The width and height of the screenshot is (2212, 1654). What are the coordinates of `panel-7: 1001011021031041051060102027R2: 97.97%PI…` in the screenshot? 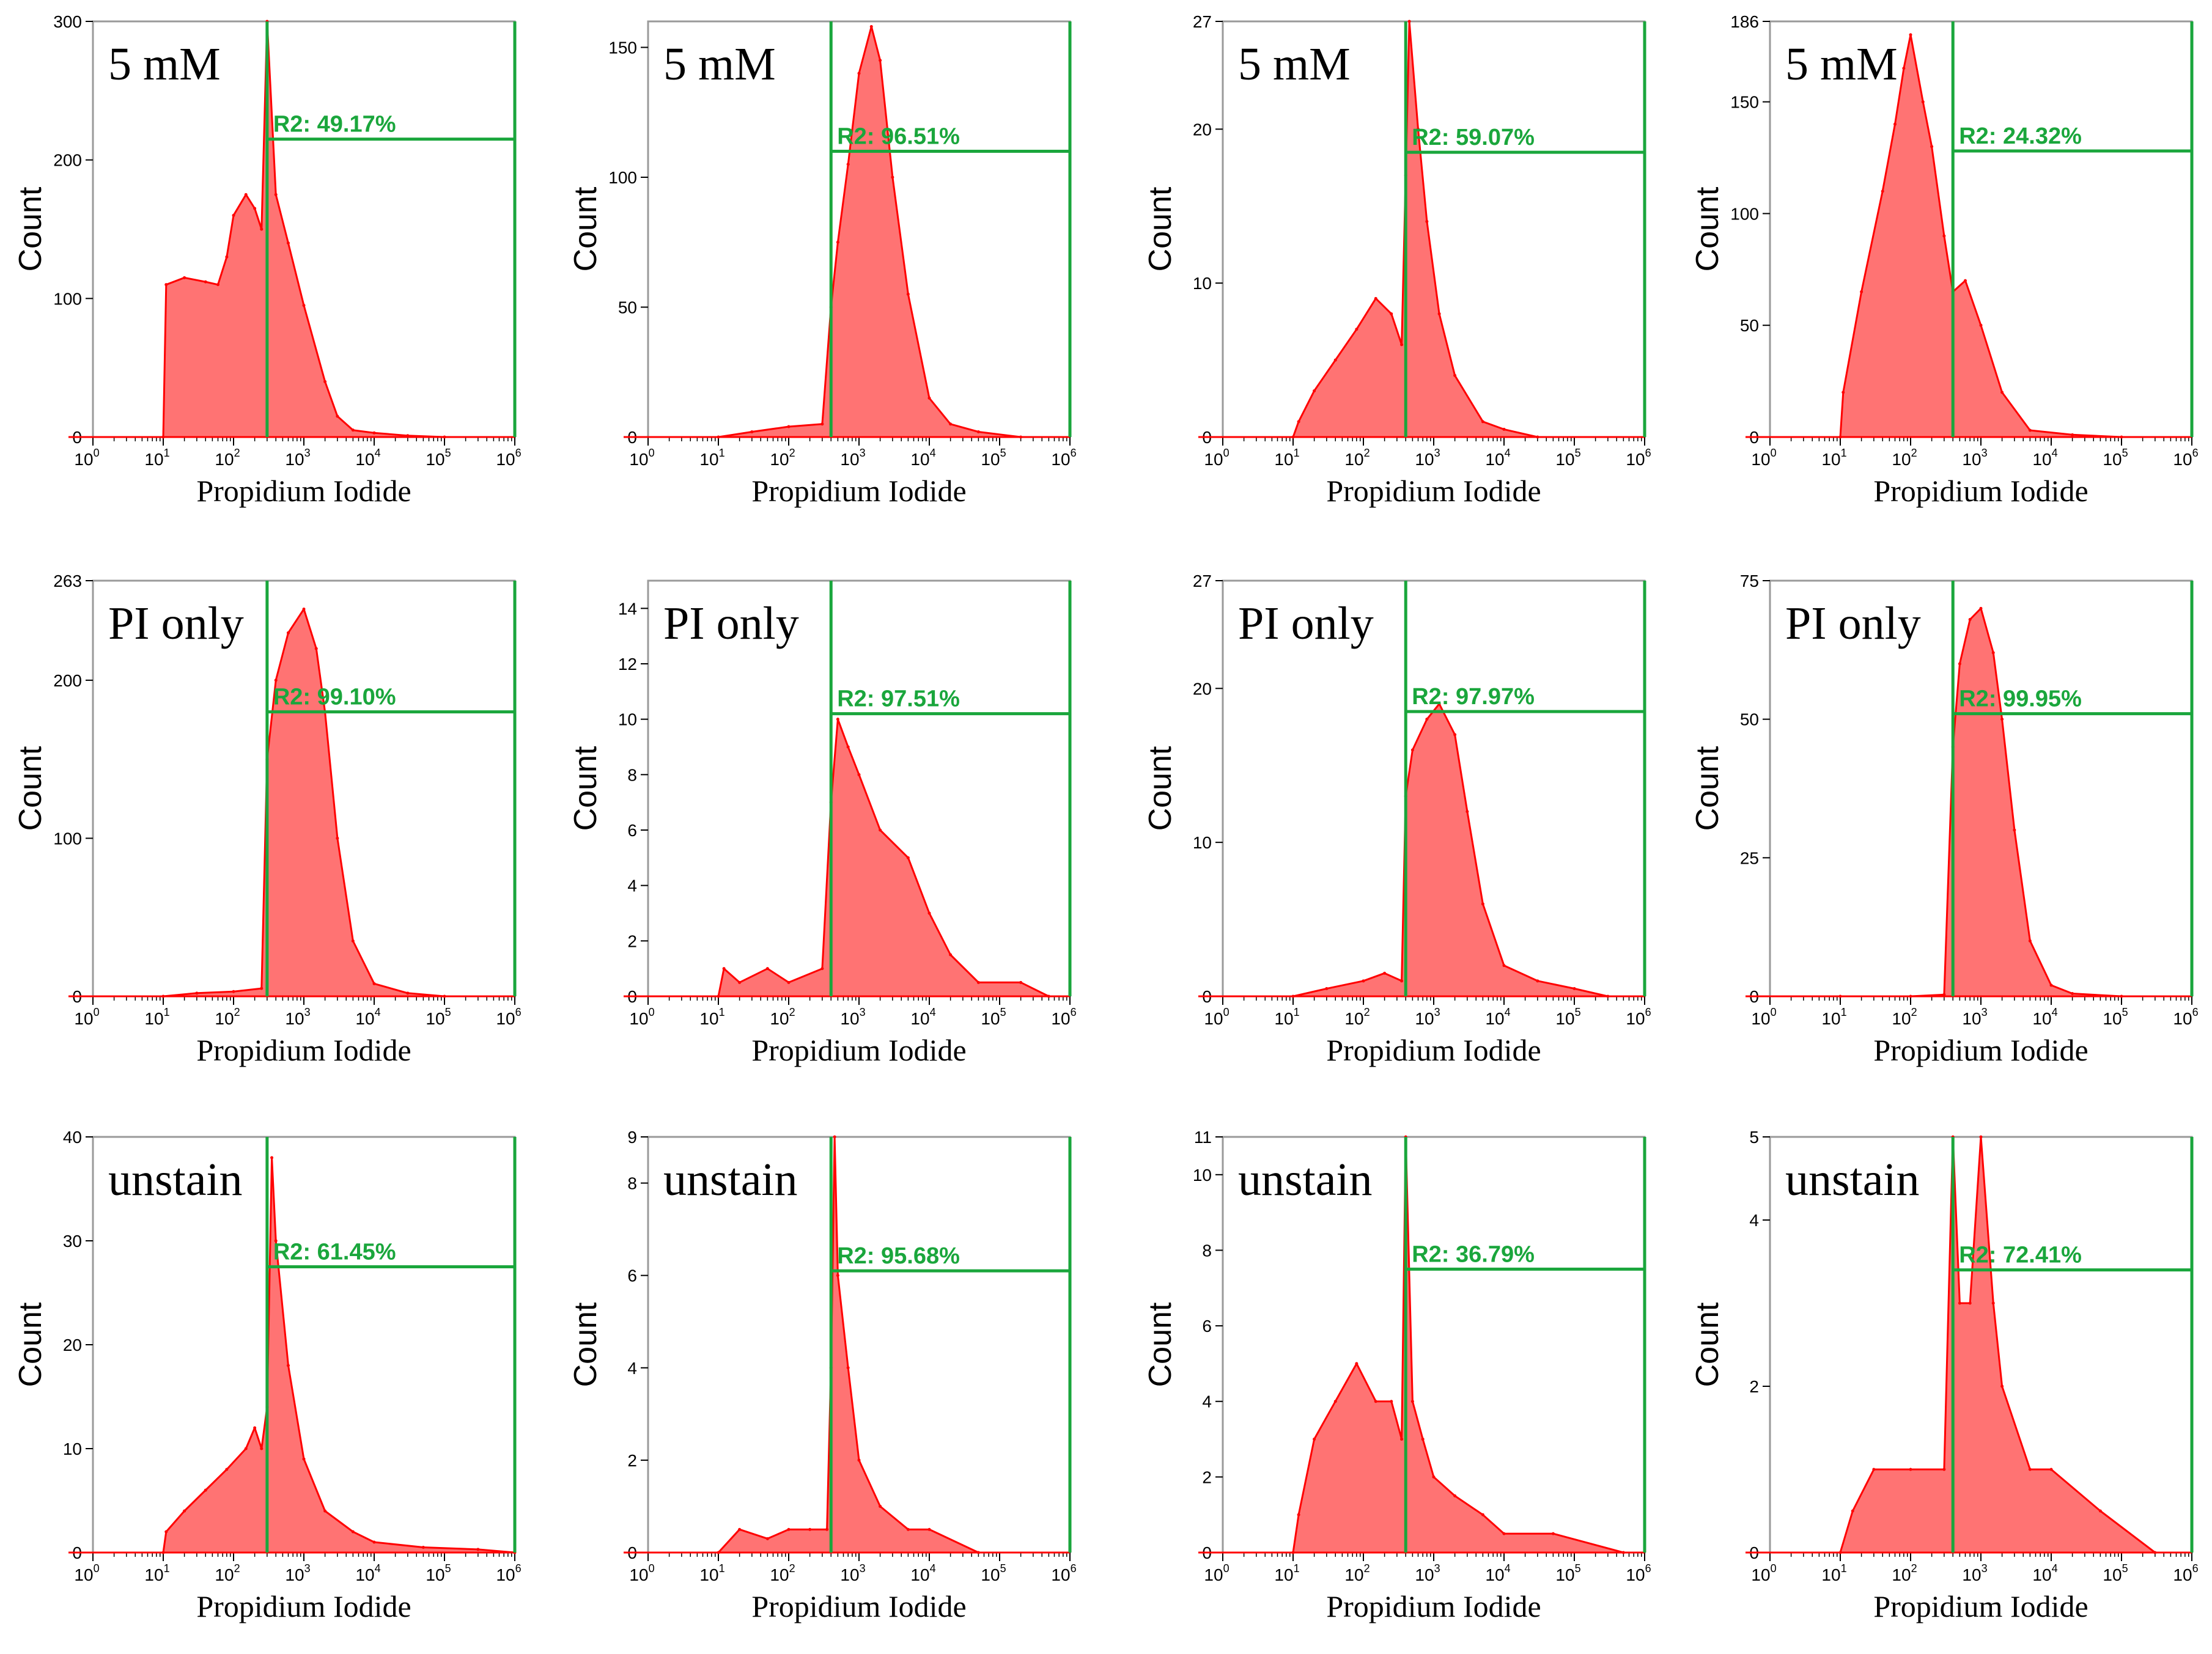 It's located at (1397, 819).